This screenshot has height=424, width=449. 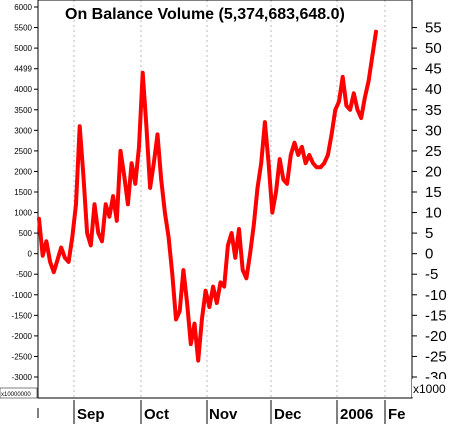 What do you see at coordinates (433, 213) in the screenshot?
I see `right-tick-label: 10` at bounding box center [433, 213].